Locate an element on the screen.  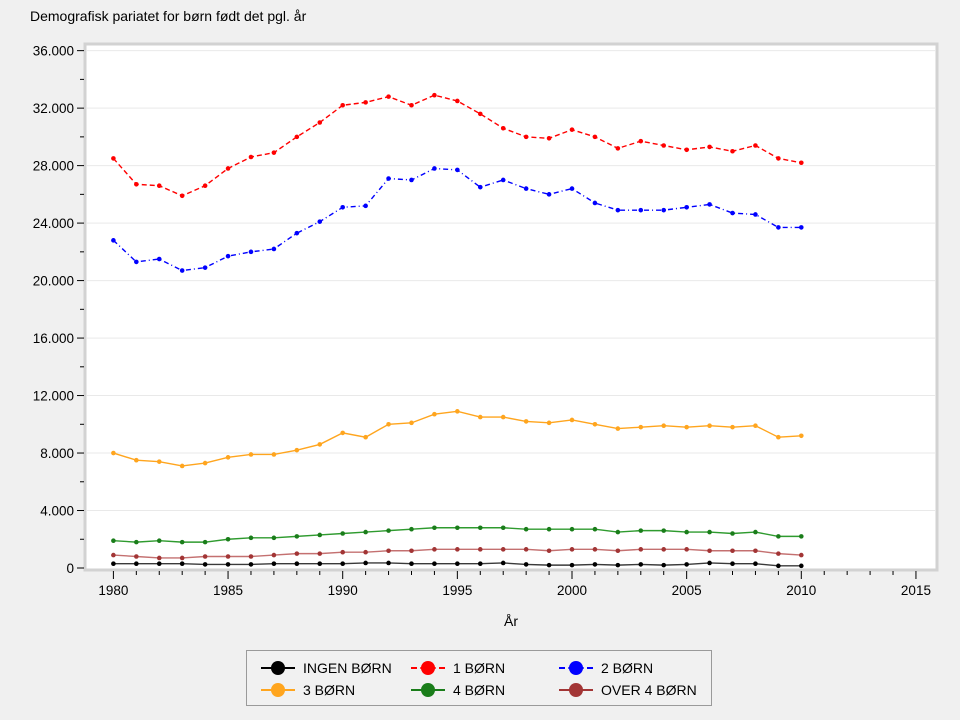
x-tick-label: 2000 is located at coordinates (572, 590).